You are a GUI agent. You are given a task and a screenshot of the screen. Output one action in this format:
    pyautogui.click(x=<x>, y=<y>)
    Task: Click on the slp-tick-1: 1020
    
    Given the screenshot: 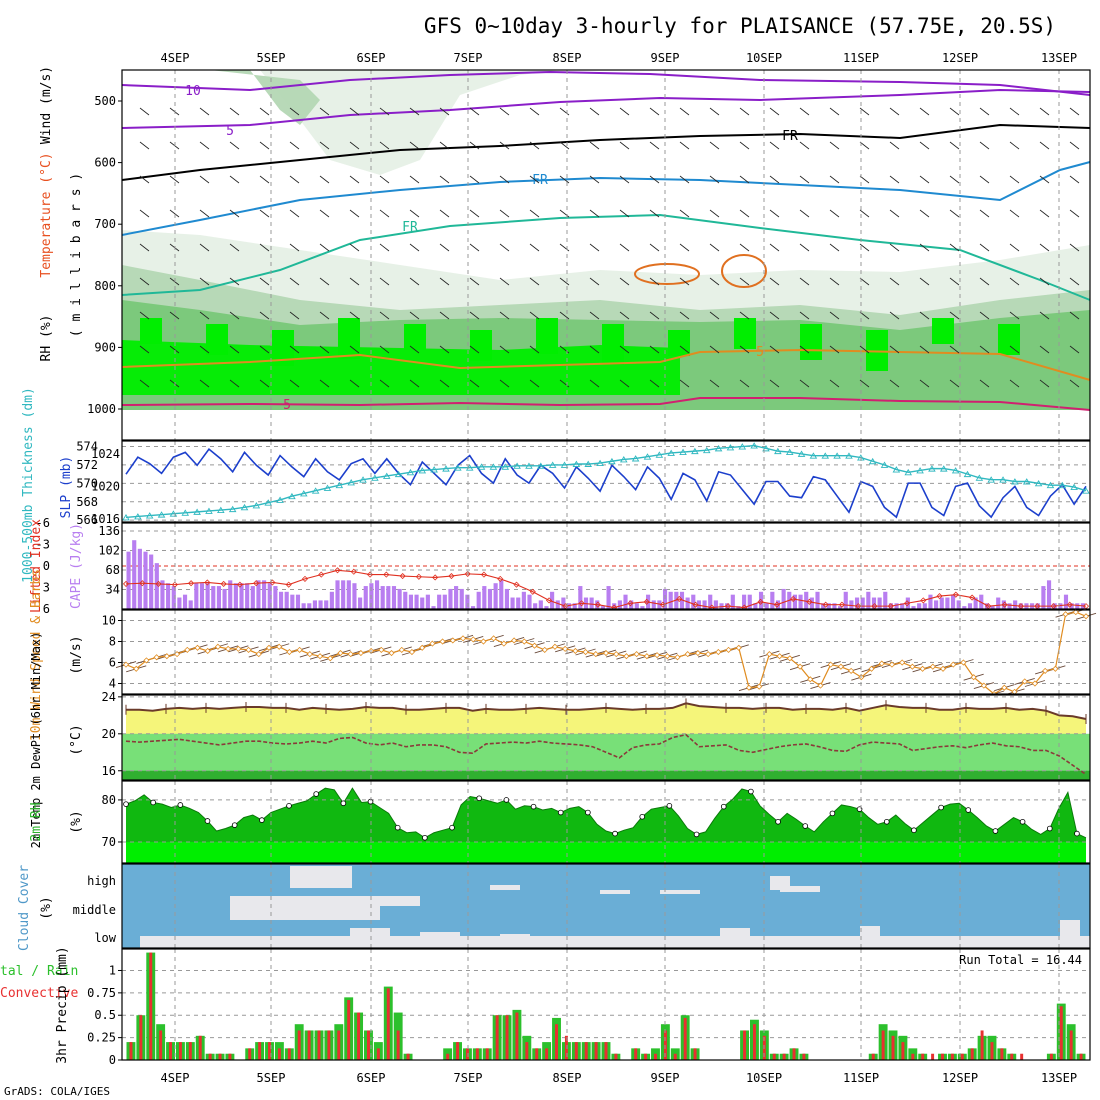 What is the action you would take?
    pyautogui.click(x=105, y=486)
    